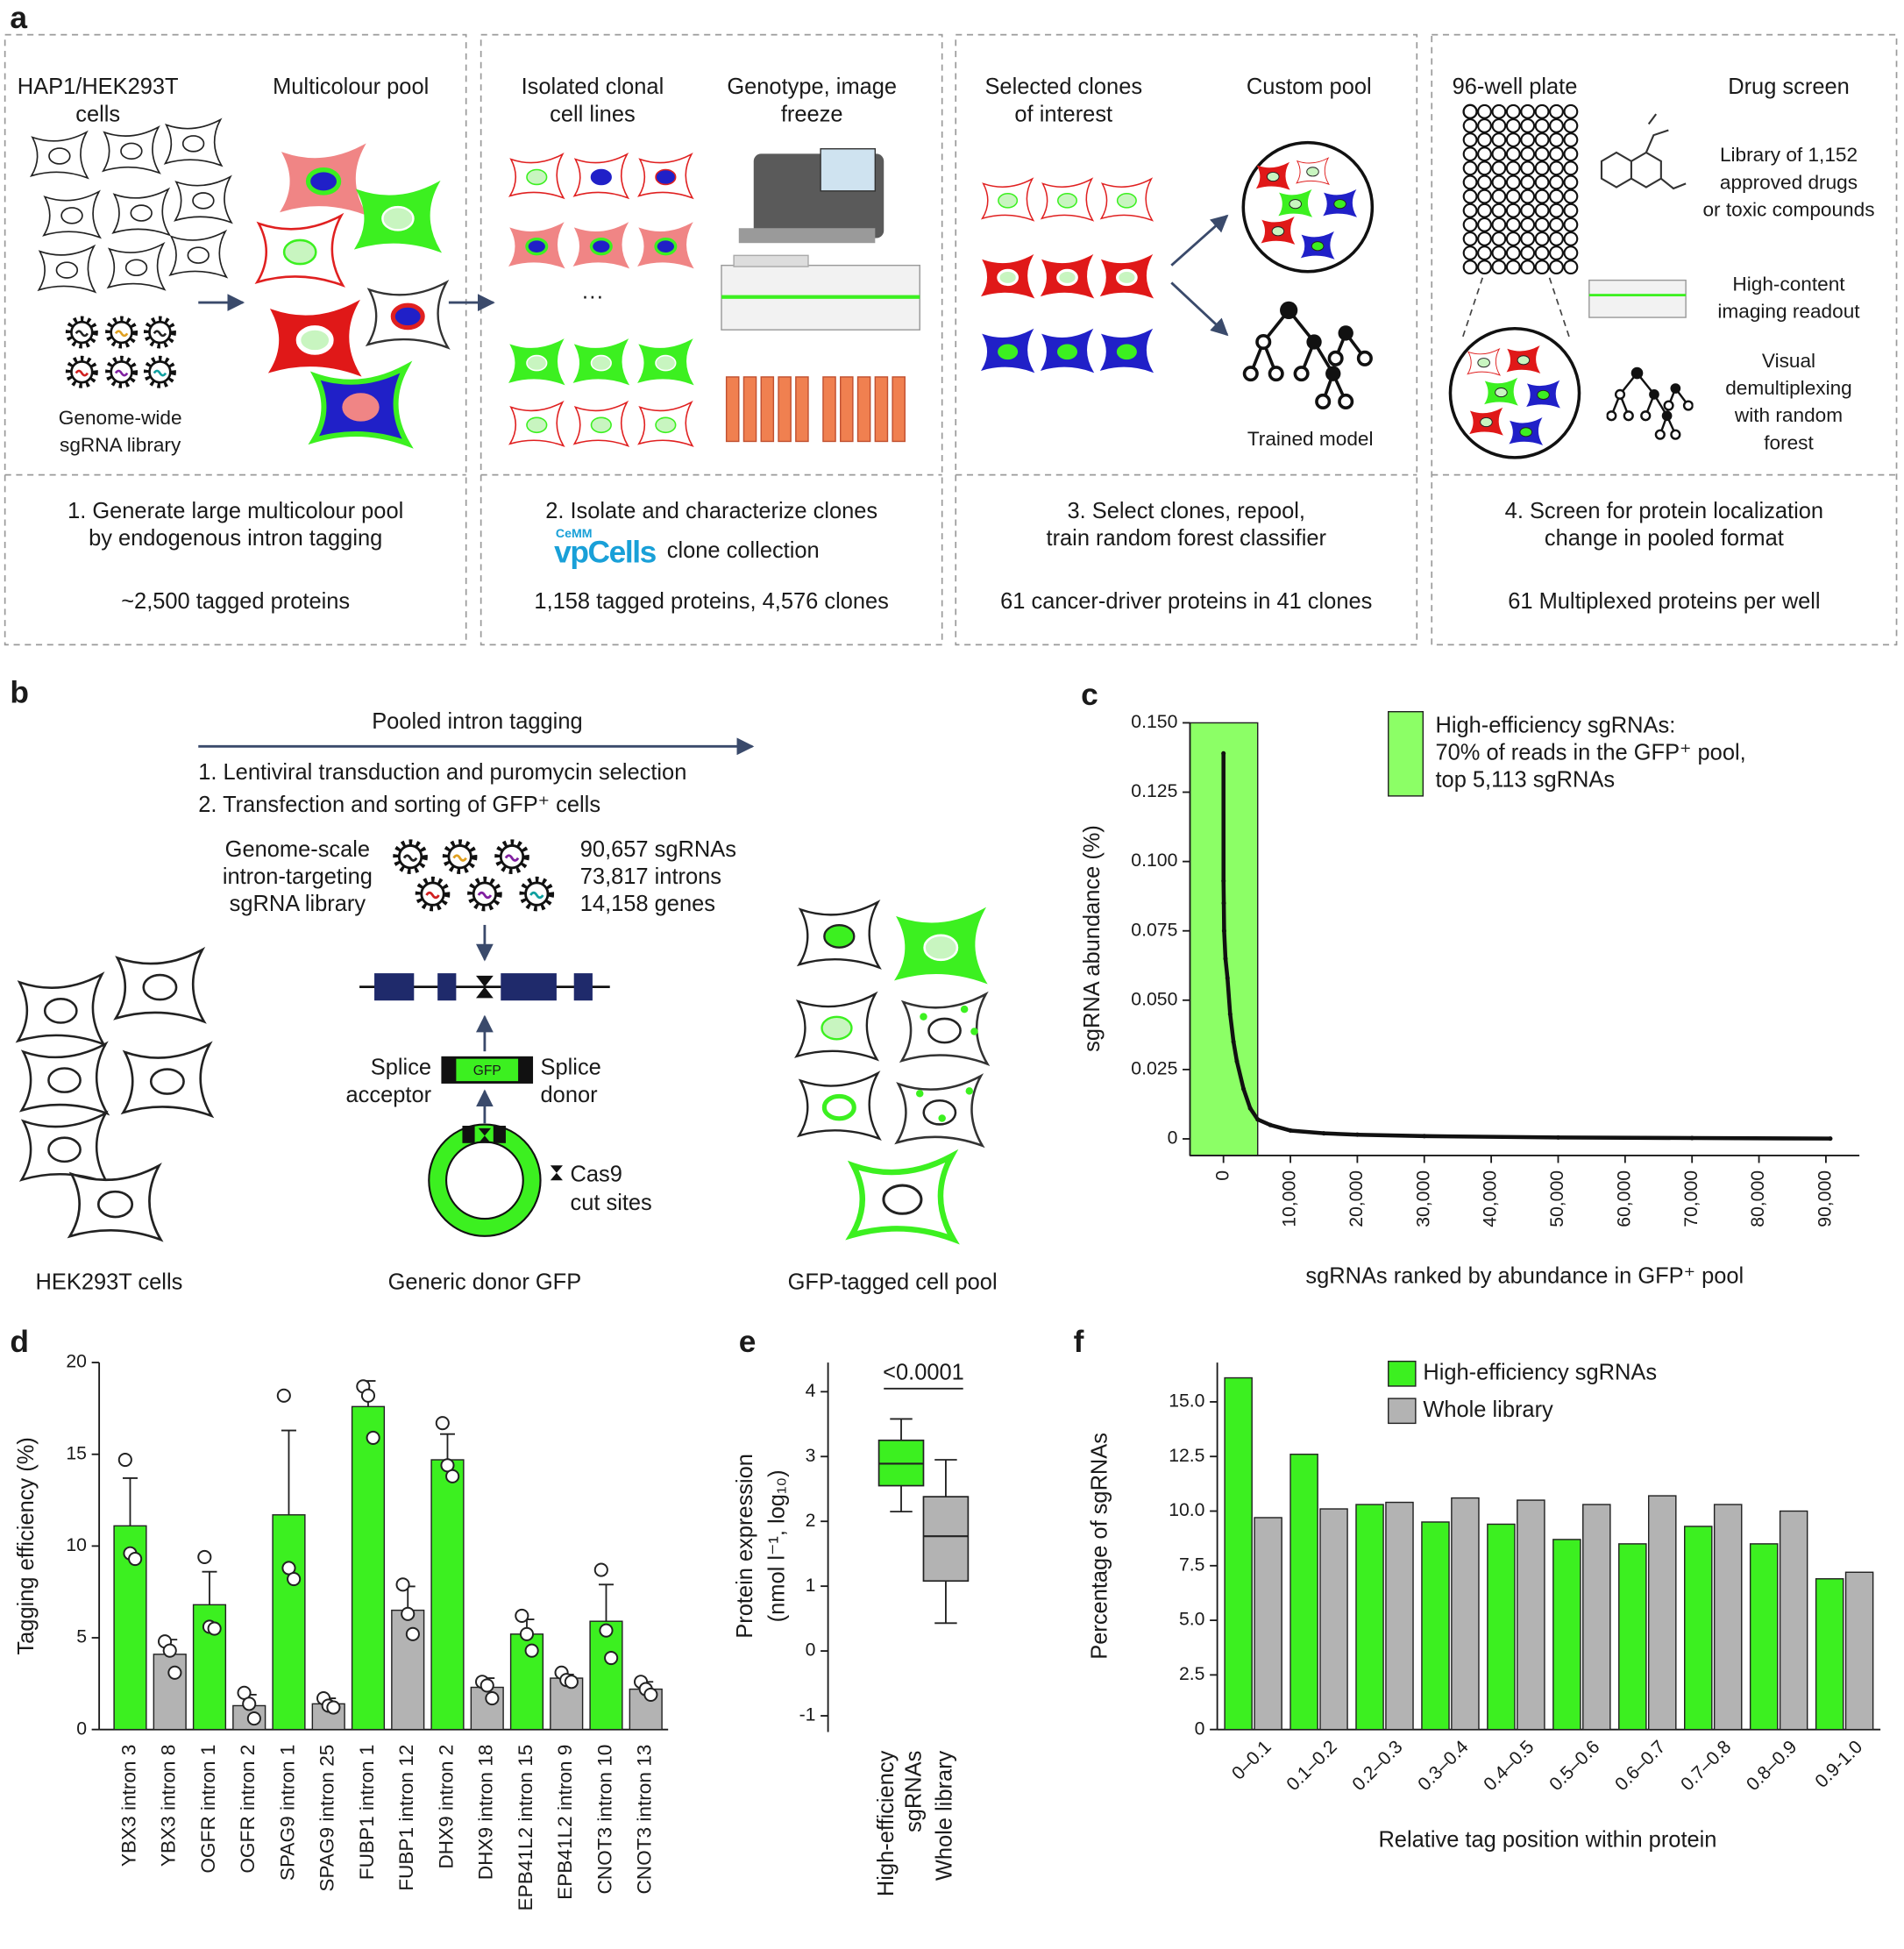 Image resolution: width=1904 pixels, height=1949 pixels. Describe the element at coordinates (1664, 511) in the screenshot. I see `step-caption: 4. Screen for protein localization` at that location.